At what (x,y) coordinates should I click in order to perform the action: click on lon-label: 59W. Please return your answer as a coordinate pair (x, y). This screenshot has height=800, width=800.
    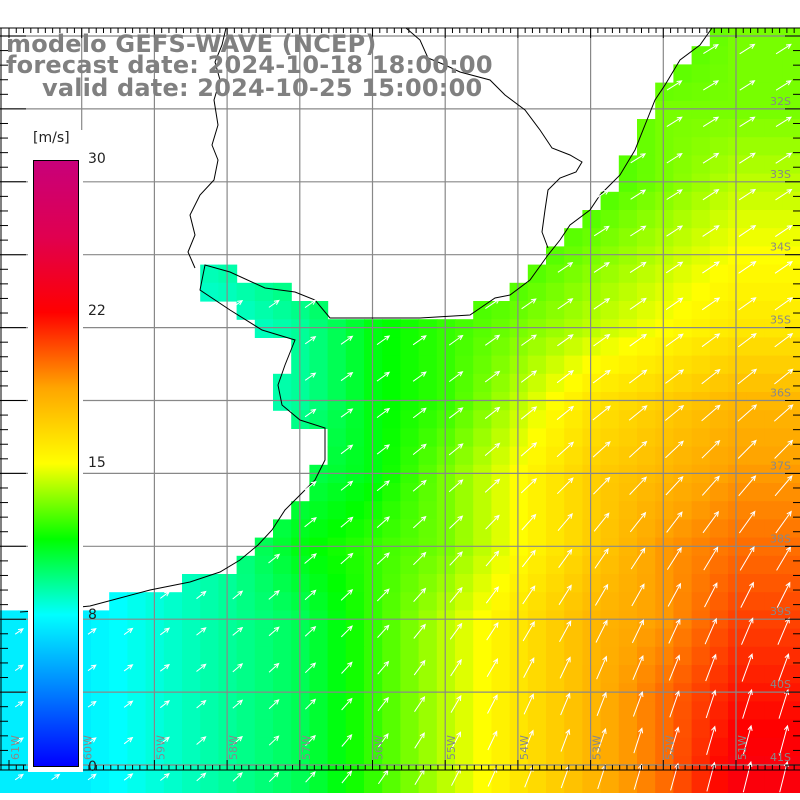
    Looking at the image, I should click on (160, 747).